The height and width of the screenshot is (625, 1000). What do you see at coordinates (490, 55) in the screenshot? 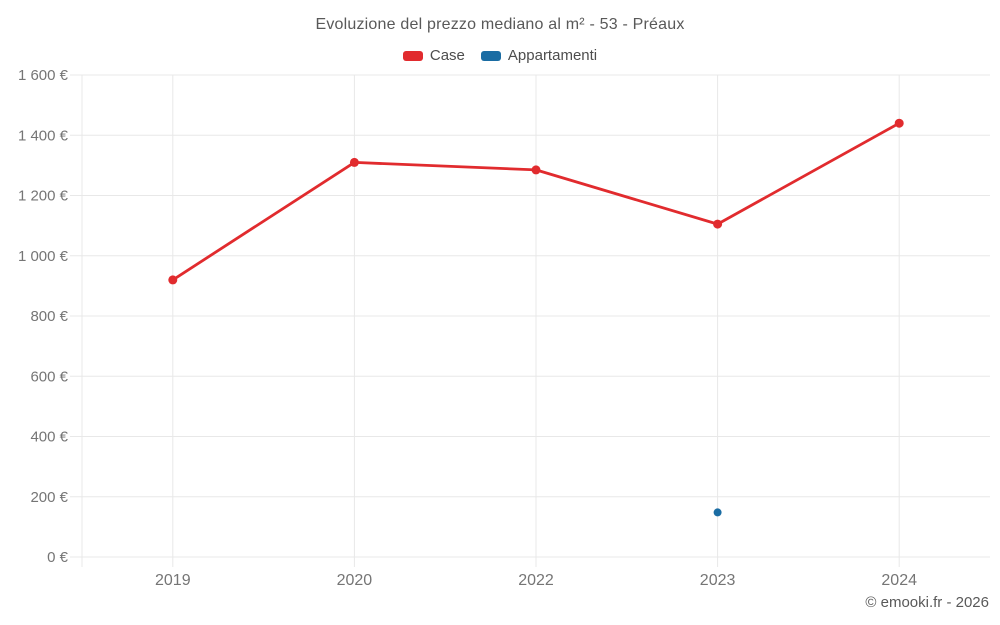
I see `legend-swatch-appartamenti` at bounding box center [490, 55].